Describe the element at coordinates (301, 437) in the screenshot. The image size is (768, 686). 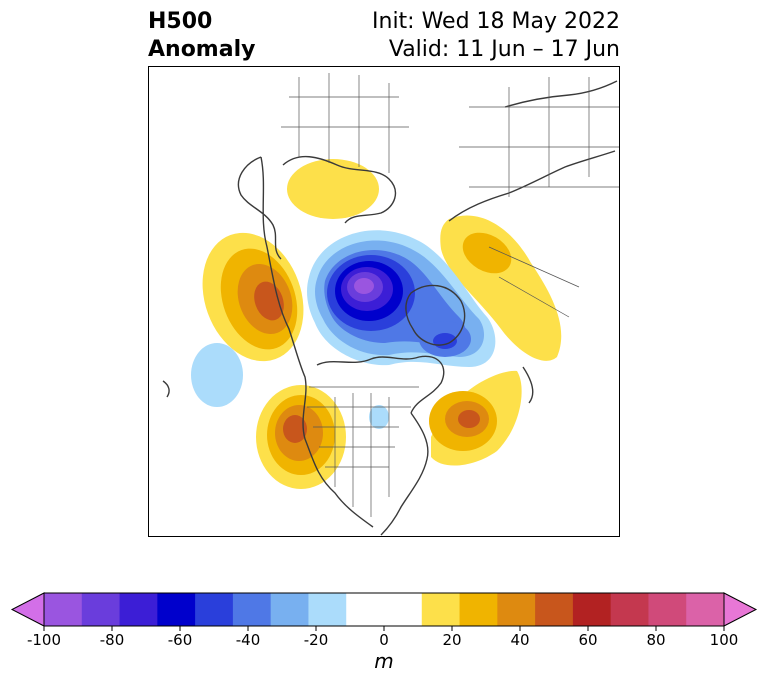
I see `western-us-high` at that location.